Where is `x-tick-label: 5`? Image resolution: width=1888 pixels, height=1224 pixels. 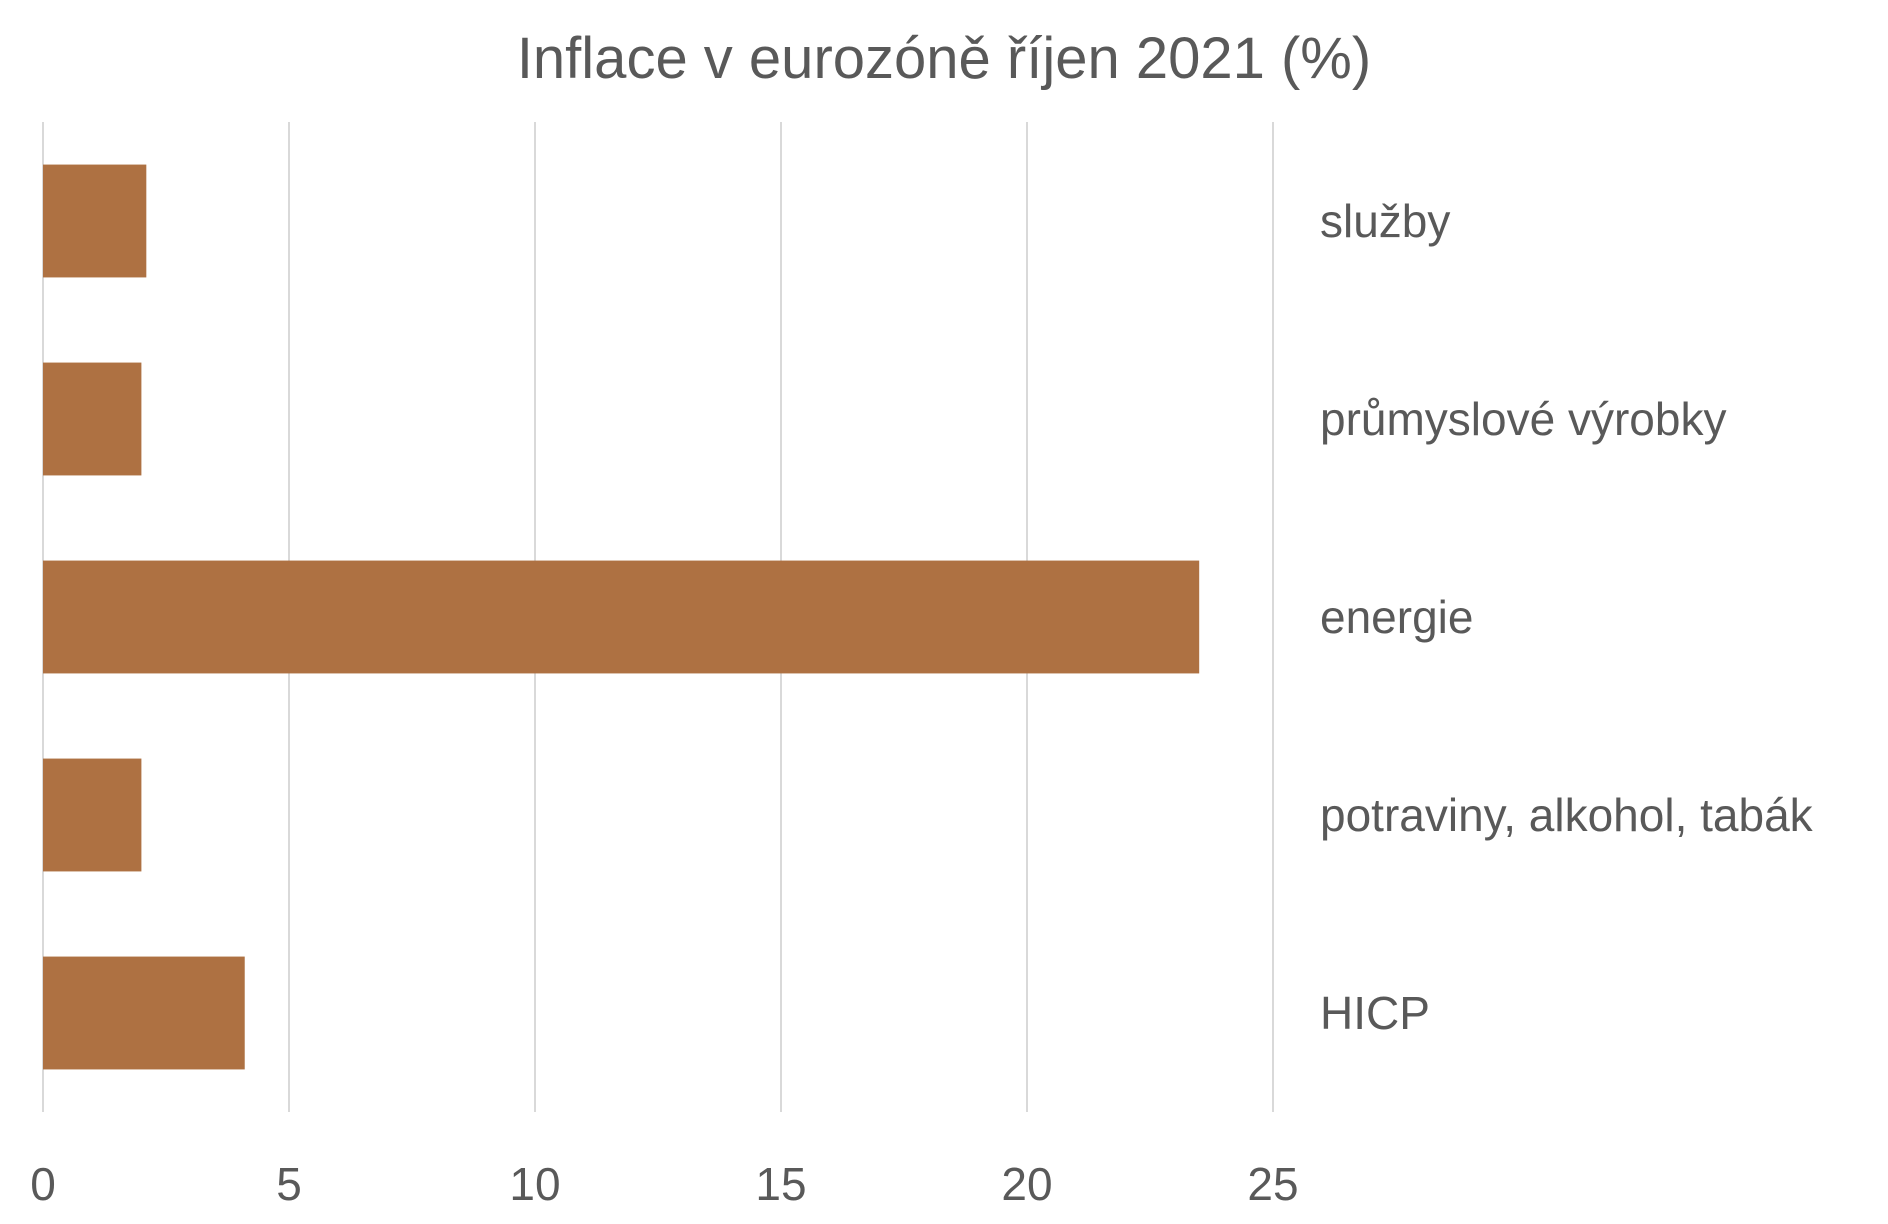 x-tick-label: 5 is located at coordinates (289, 1184).